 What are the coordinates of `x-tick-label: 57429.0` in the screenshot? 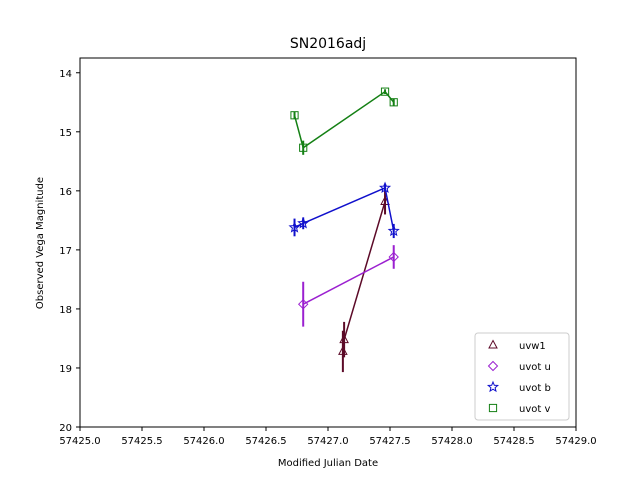 It's located at (575, 441).